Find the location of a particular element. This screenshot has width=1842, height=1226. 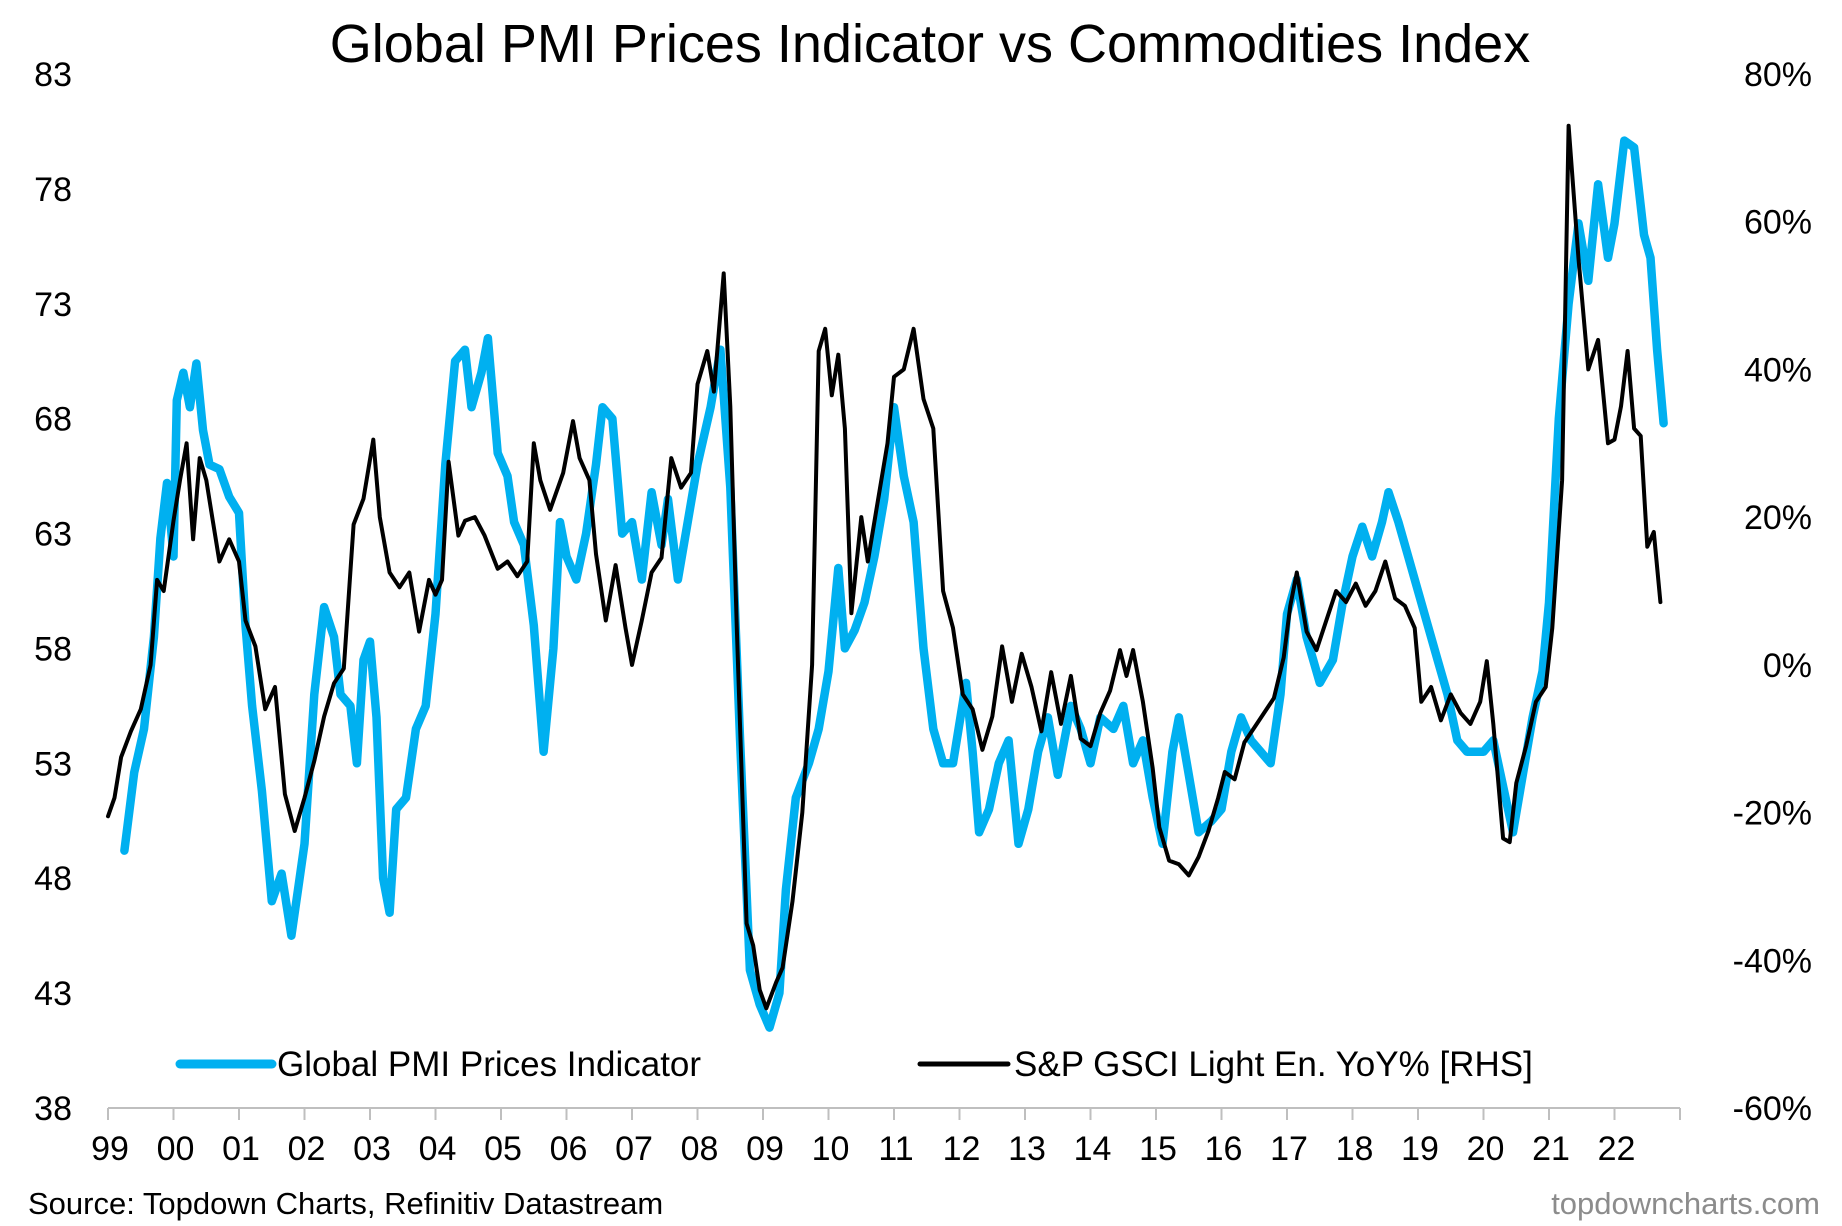

x-axis-tick-label: 00 is located at coordinates (176, 1149).